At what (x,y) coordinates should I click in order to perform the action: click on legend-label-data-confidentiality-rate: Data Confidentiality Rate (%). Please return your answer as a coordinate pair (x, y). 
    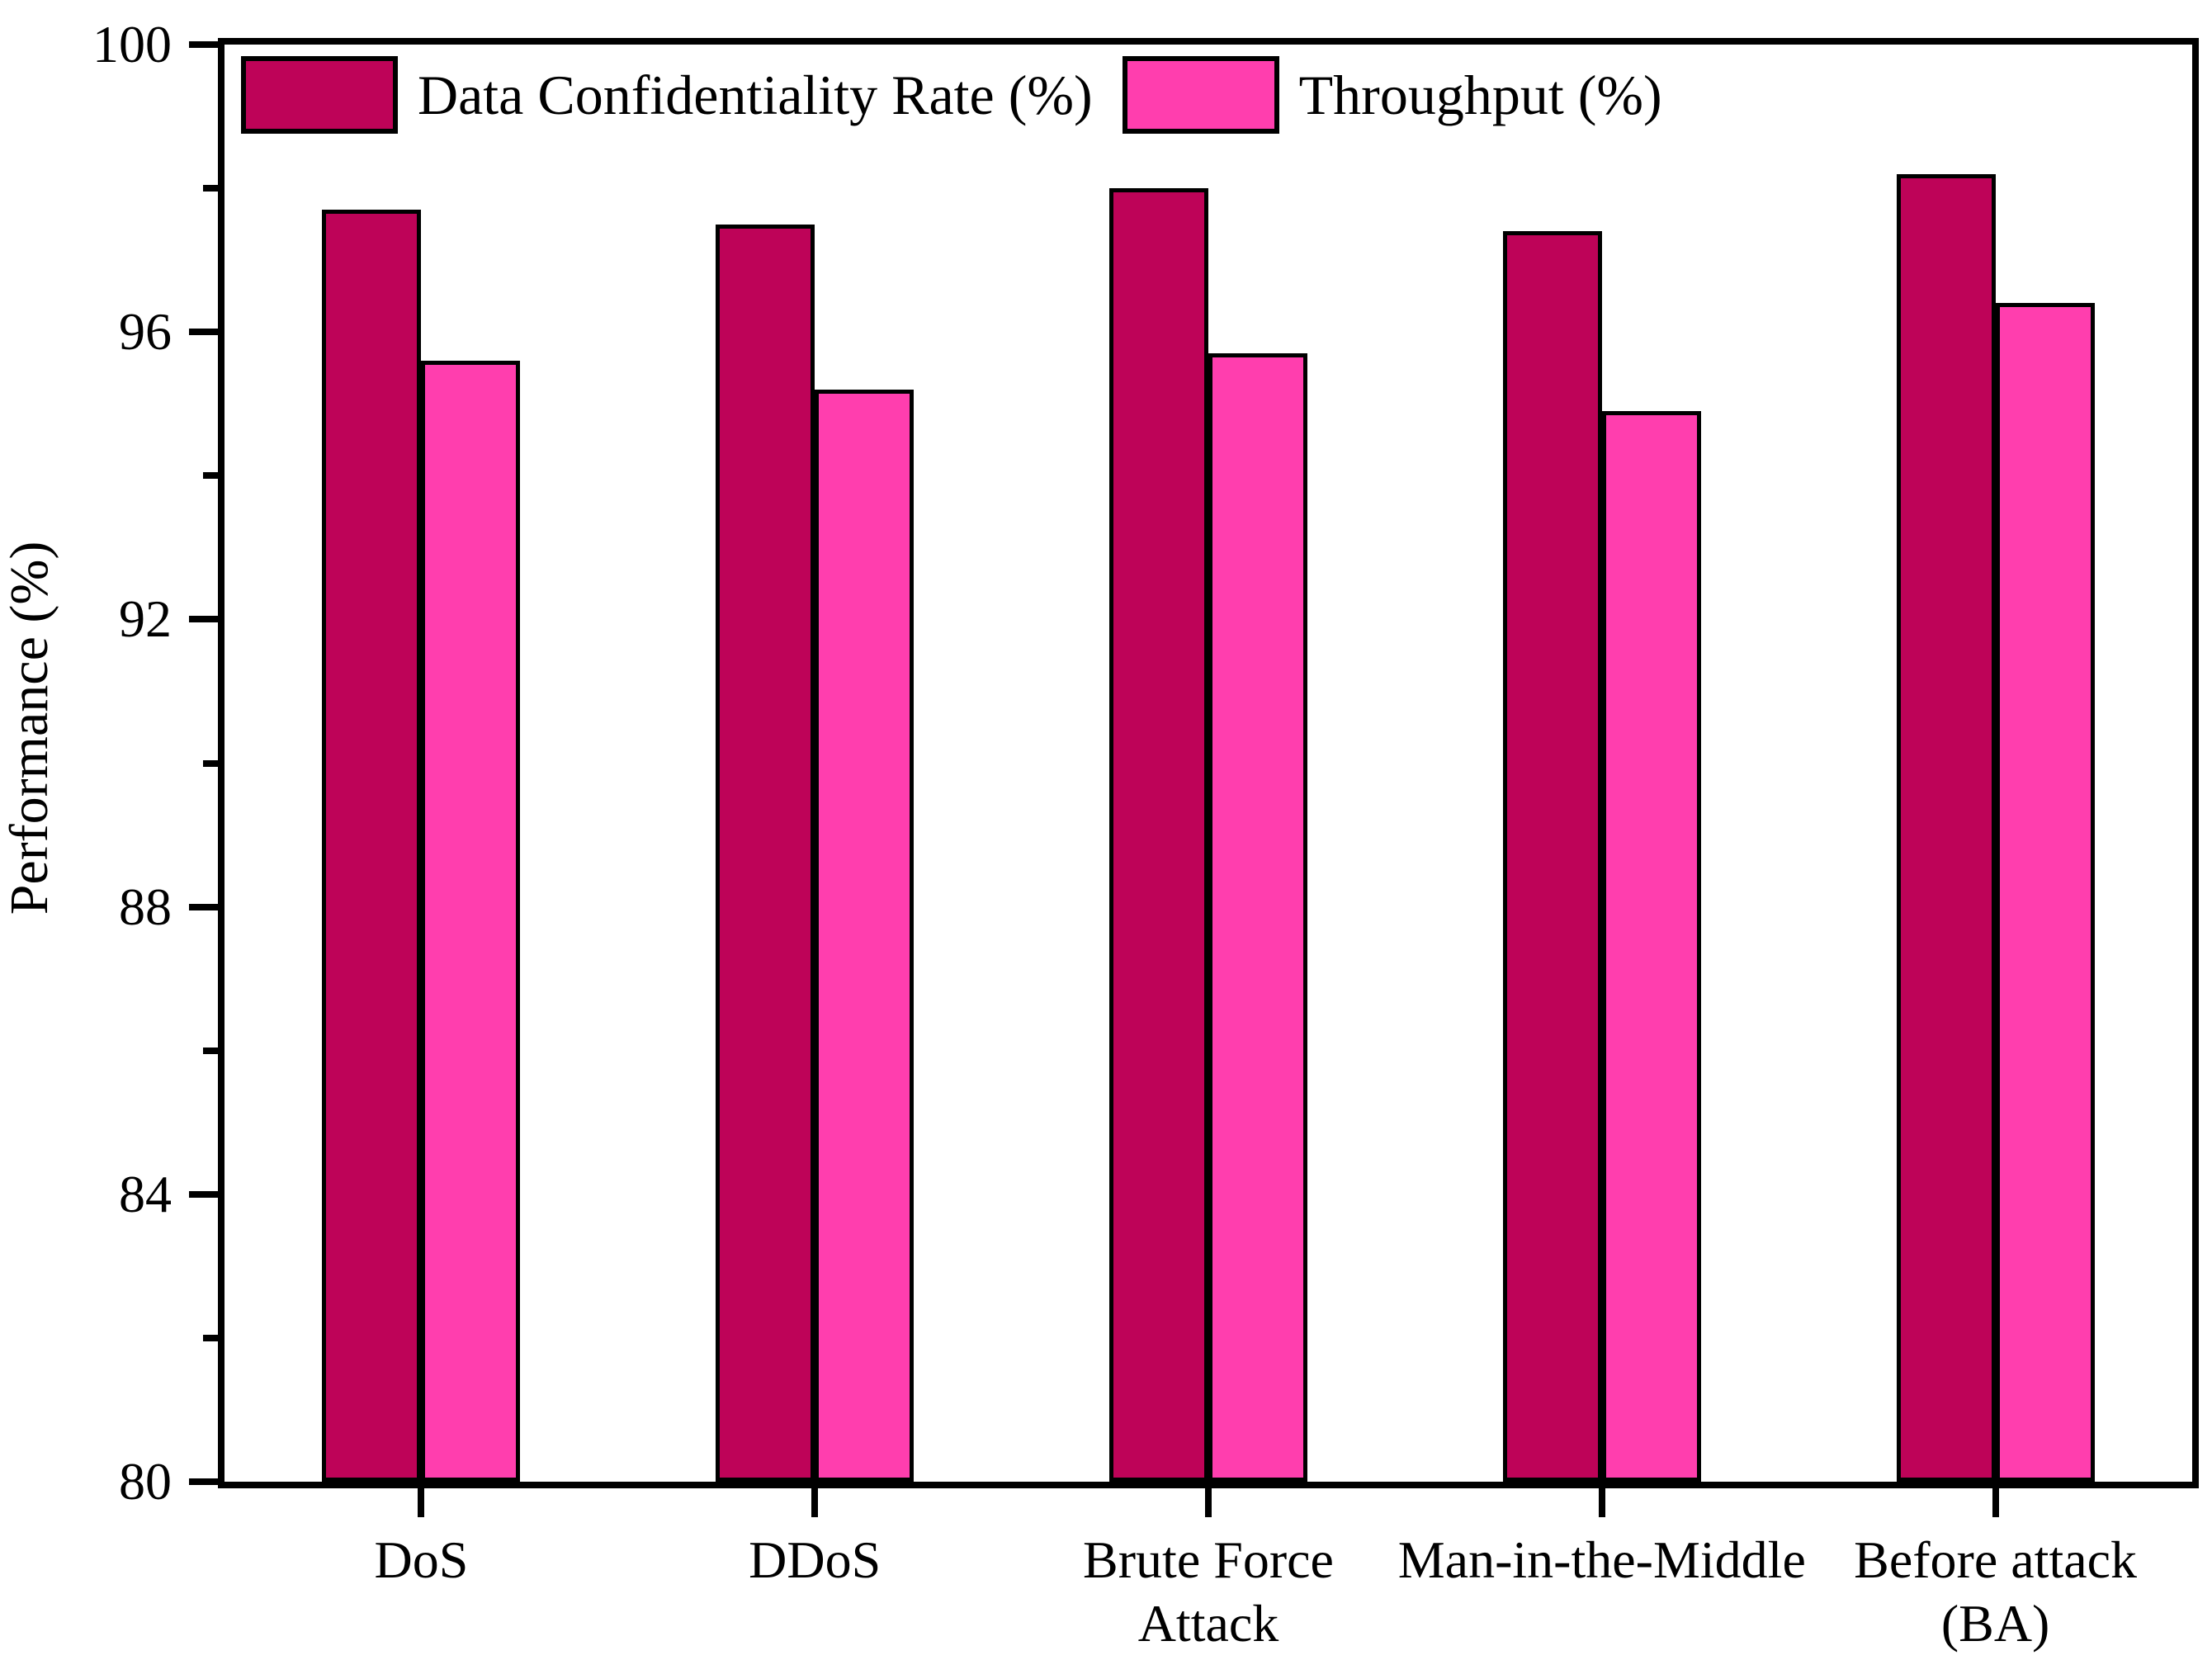
    Looking at the image, I should click on (755, 95).